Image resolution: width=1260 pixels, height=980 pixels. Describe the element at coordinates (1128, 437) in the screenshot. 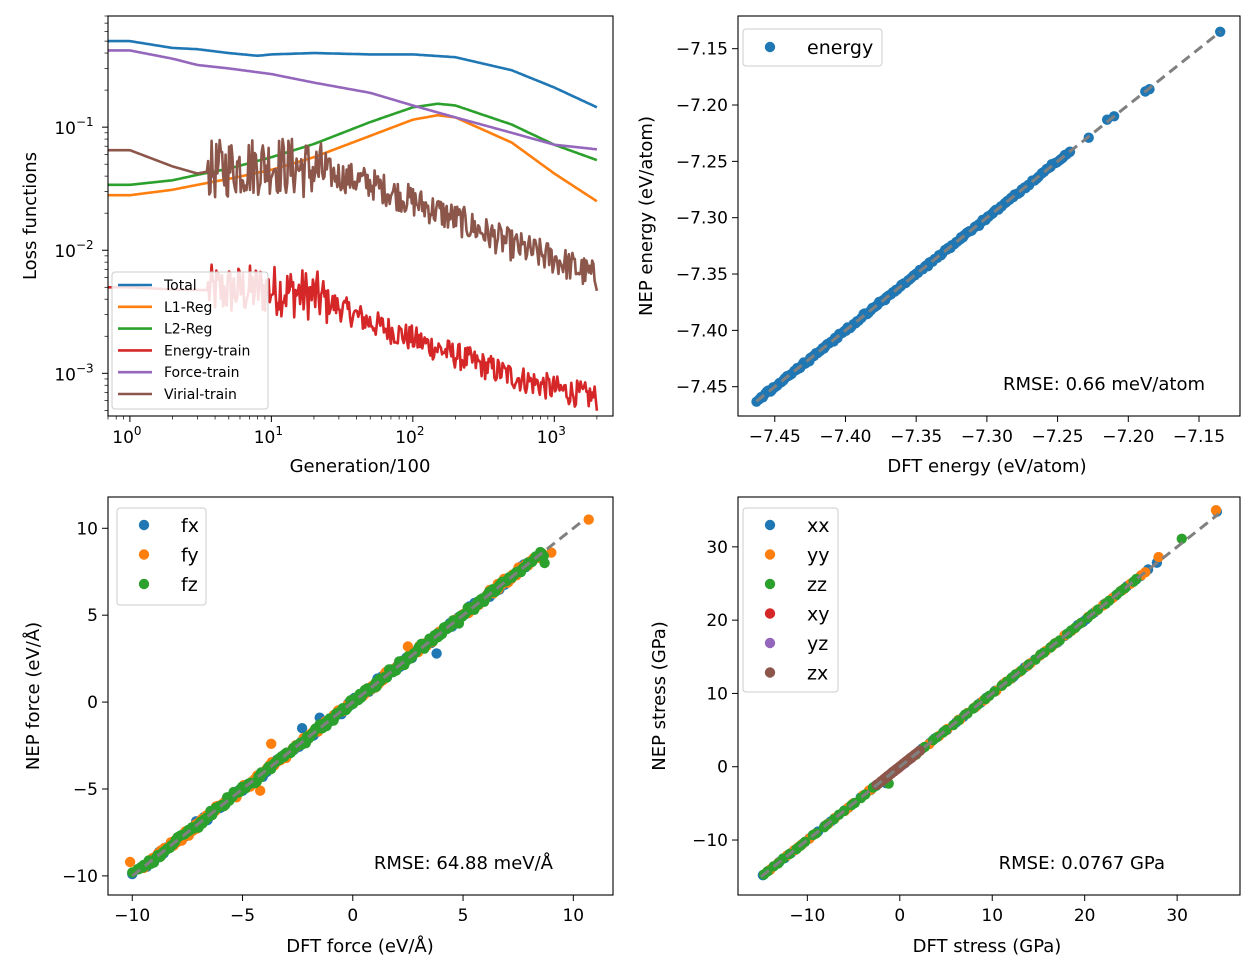

I see `energy-x-tick-label: −7.20` at that location.